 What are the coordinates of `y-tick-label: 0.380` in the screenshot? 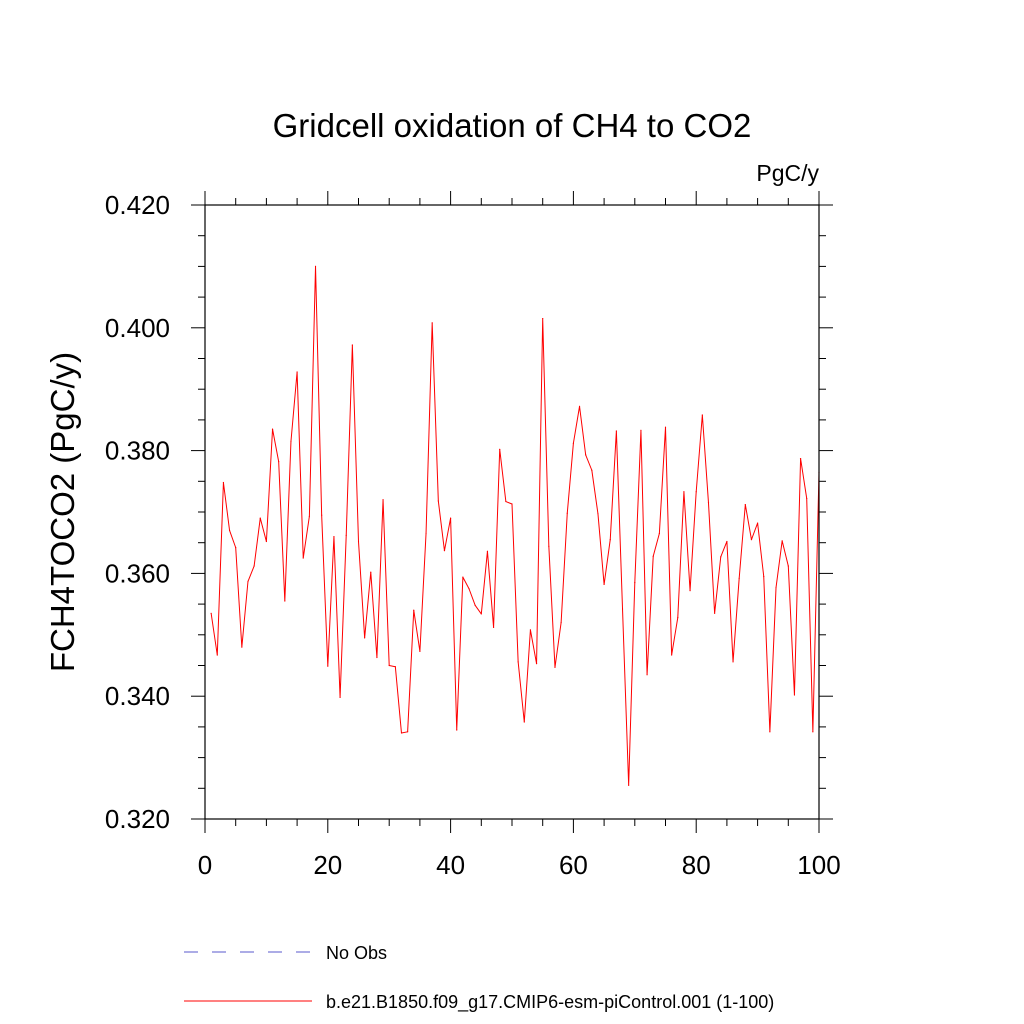 It's located at (137, 451).